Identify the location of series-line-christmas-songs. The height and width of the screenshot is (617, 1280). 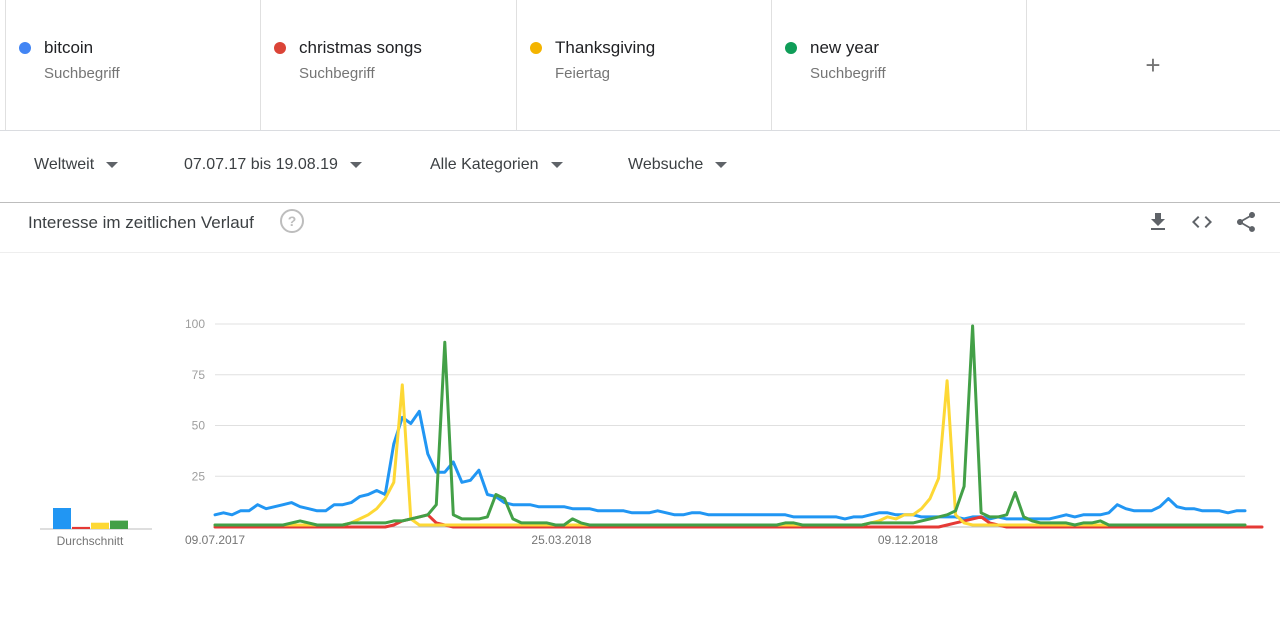
(738, 521).